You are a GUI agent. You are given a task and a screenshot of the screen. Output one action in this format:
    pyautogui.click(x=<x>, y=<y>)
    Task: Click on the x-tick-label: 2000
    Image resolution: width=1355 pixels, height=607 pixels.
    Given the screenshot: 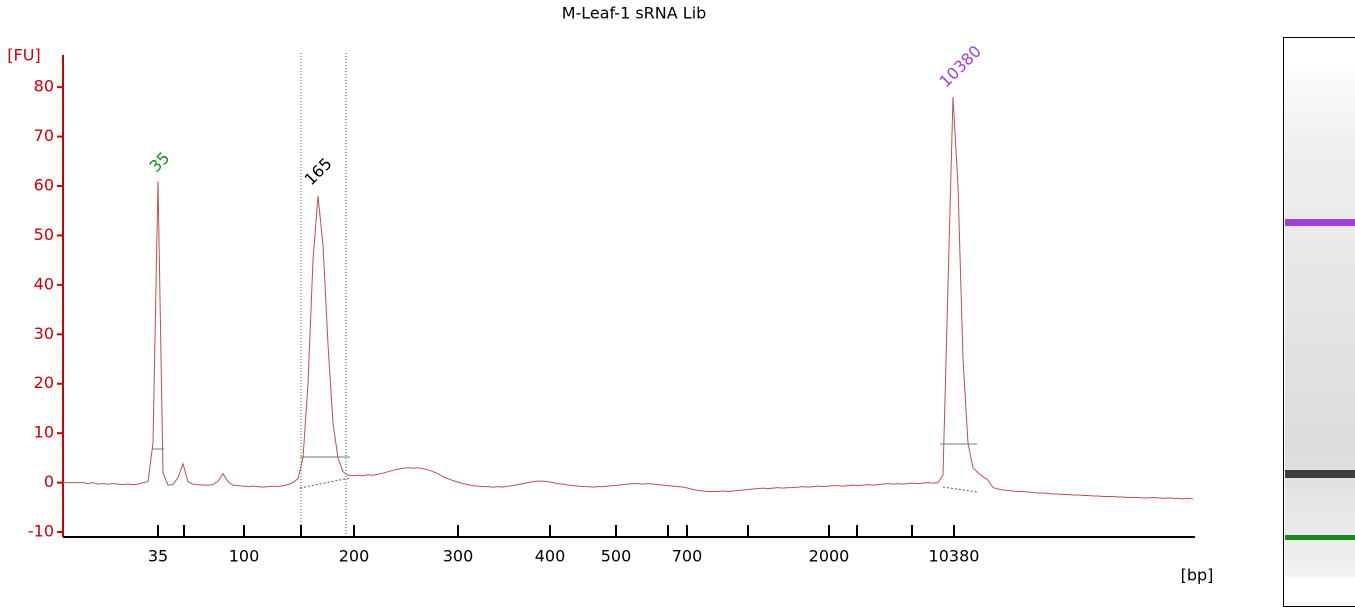 What is the action you would take?
    pyautogui.click(x=829, y=556)
    